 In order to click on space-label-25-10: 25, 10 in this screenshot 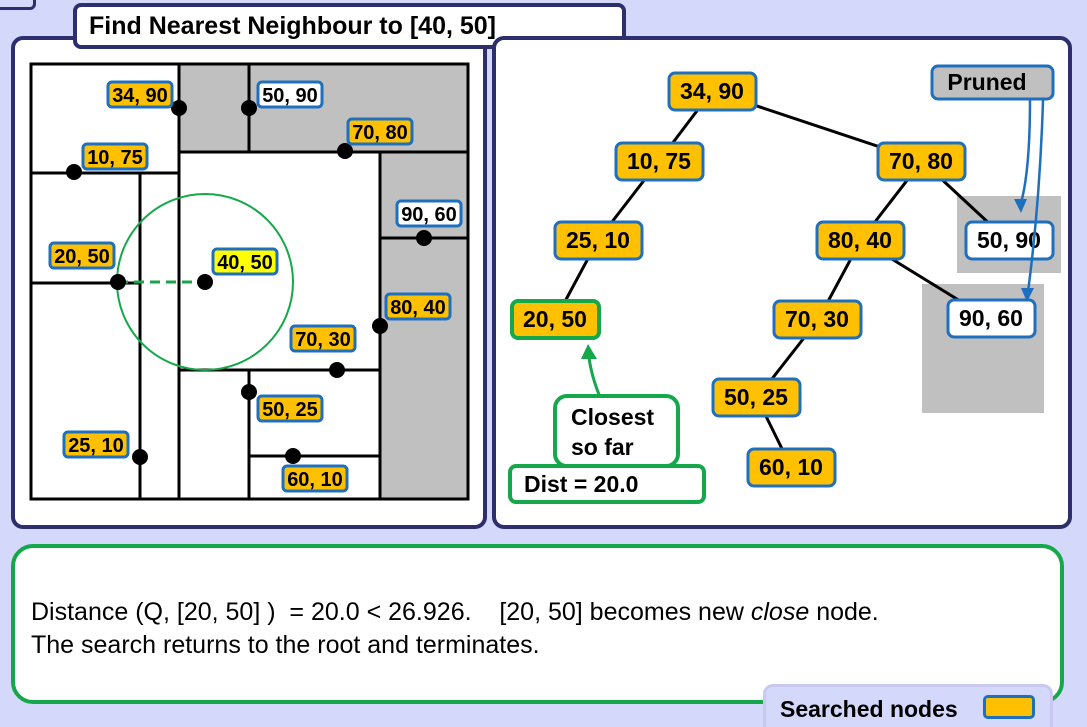, I will do `click(96, 446)`.